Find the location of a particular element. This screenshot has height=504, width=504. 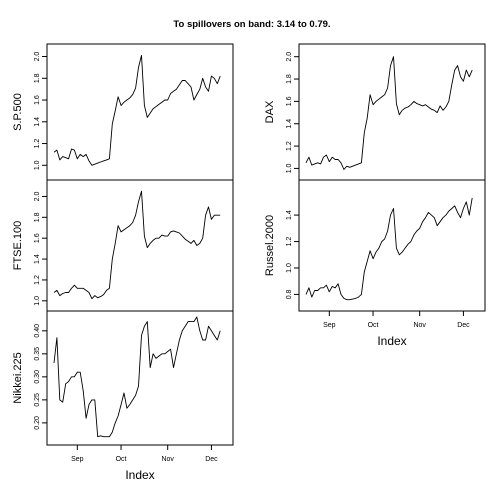

y-tick-label-0-2-2: 0.30 is located at coordinates (37, 377).